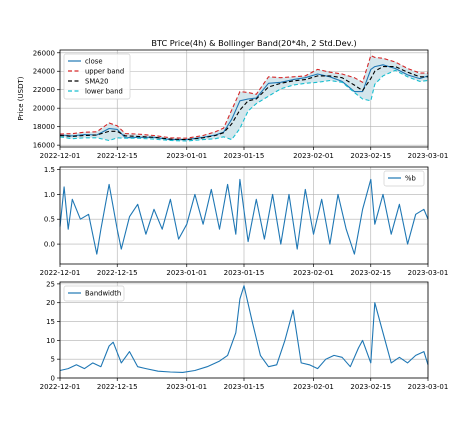 This screenshot has height=426, width=474. What do you see at coordinates (49, 170) in the screenshot?
I see `y-tick-label: 1.5` at bounding box center [49, 170].